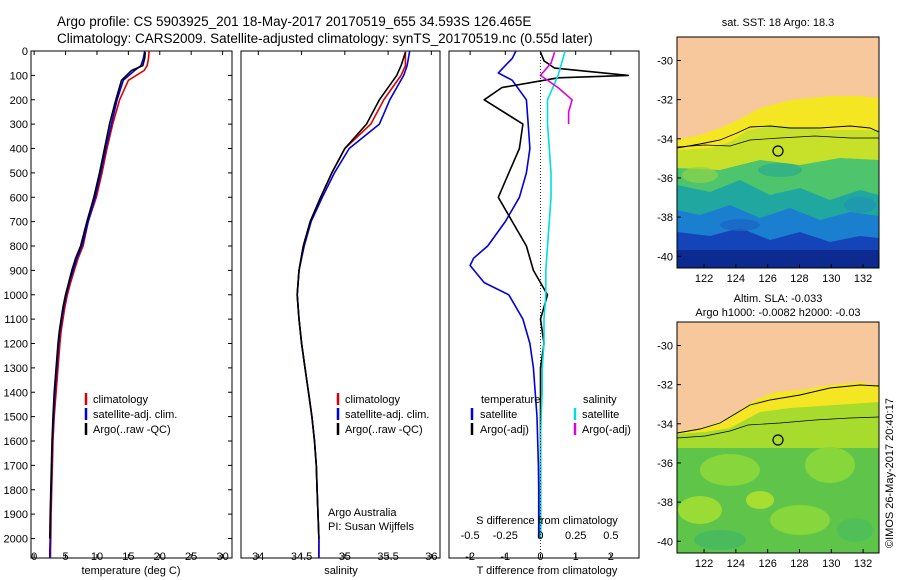  What do you see at coordinates (778, 23) in the screenshot?
I see `sst-map-title: sat. SST: 18 Argo: 18.3` at bounding box center [778, 23].